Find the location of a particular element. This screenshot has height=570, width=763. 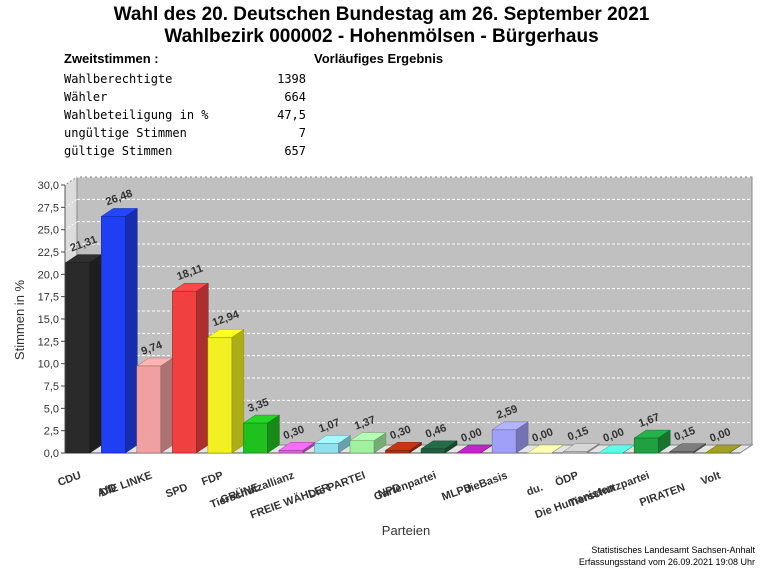

stat-label: ungültige Stimmen is located at coordinates (125, 133).